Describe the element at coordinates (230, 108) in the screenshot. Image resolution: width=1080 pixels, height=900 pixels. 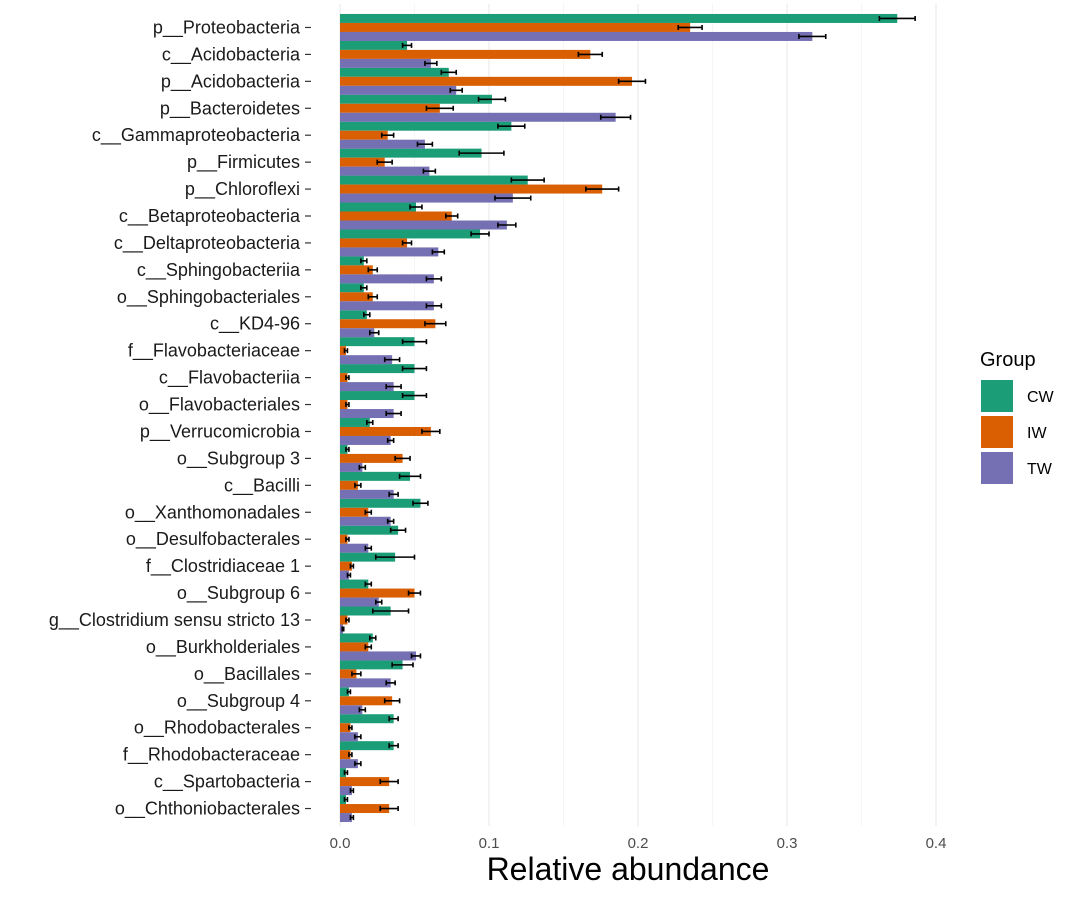
I see `category-label: p__Bacteroidetes` at that location.